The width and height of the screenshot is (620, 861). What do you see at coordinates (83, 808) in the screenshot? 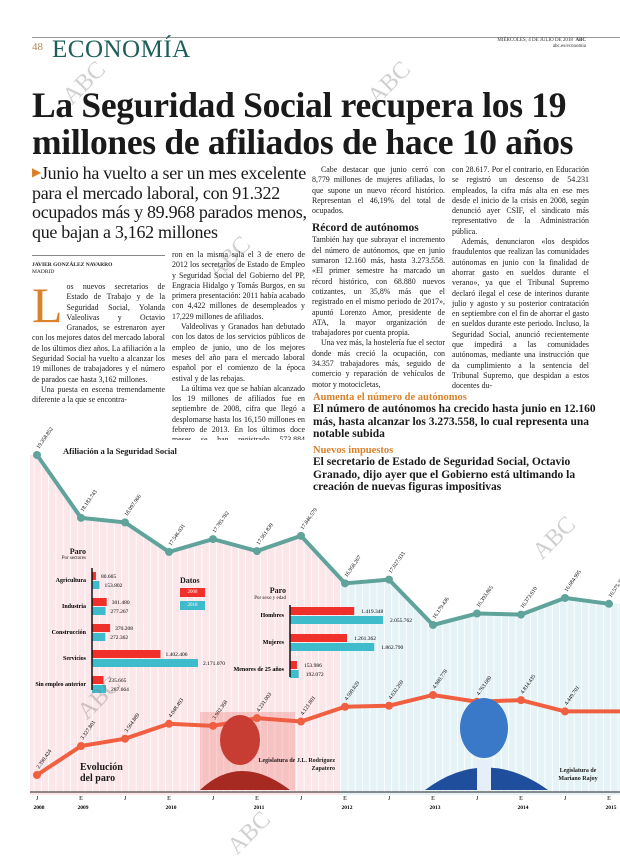
I see `x-year-label: 2009` at bounding box center [83, 808].